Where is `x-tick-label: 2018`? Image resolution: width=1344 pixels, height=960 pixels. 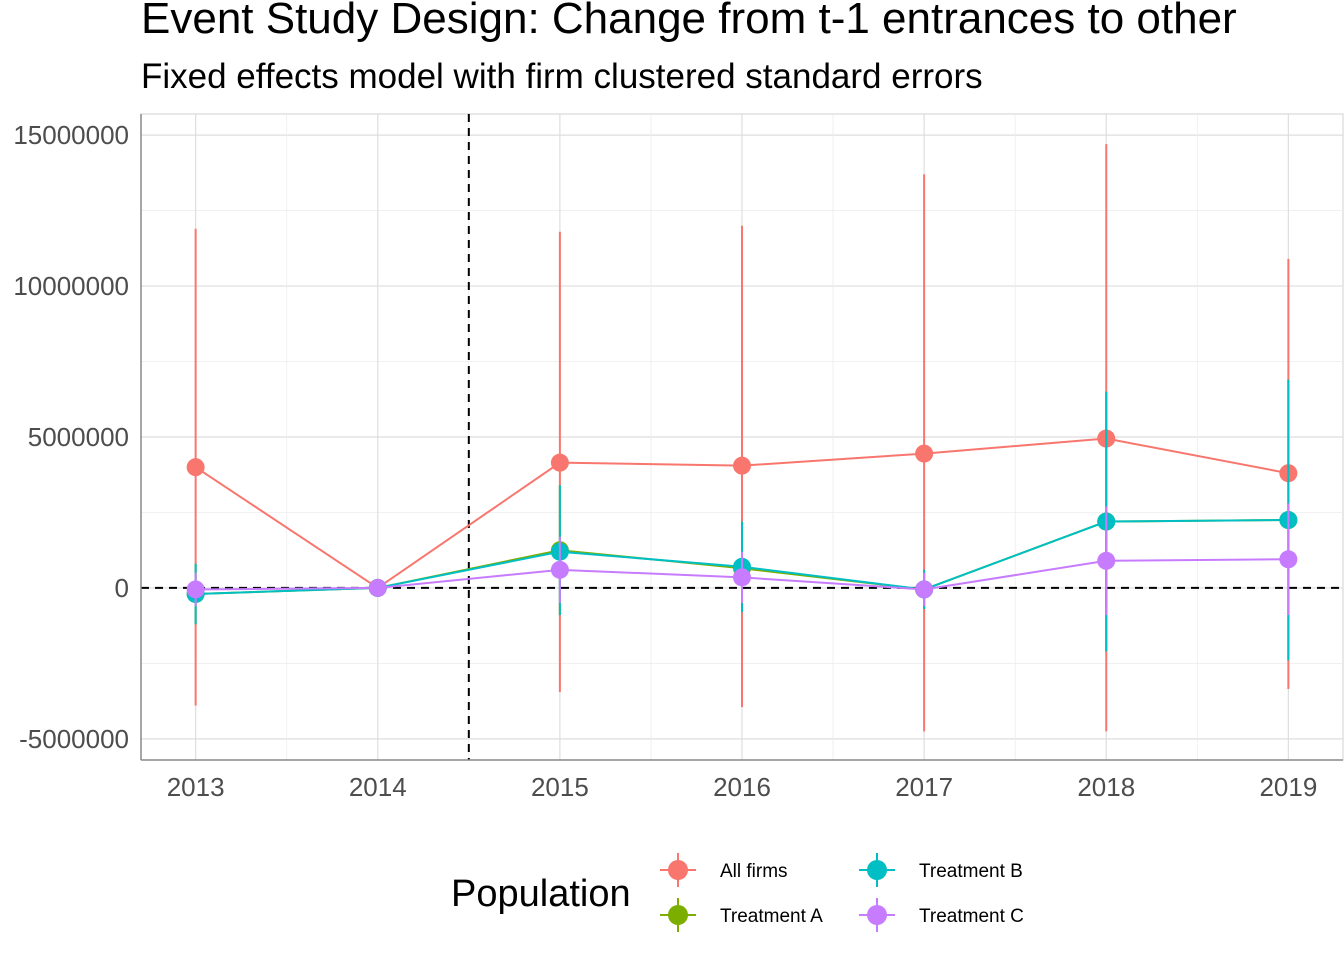 x-tick-label: 2018 is located at coordinates (1106, 787).